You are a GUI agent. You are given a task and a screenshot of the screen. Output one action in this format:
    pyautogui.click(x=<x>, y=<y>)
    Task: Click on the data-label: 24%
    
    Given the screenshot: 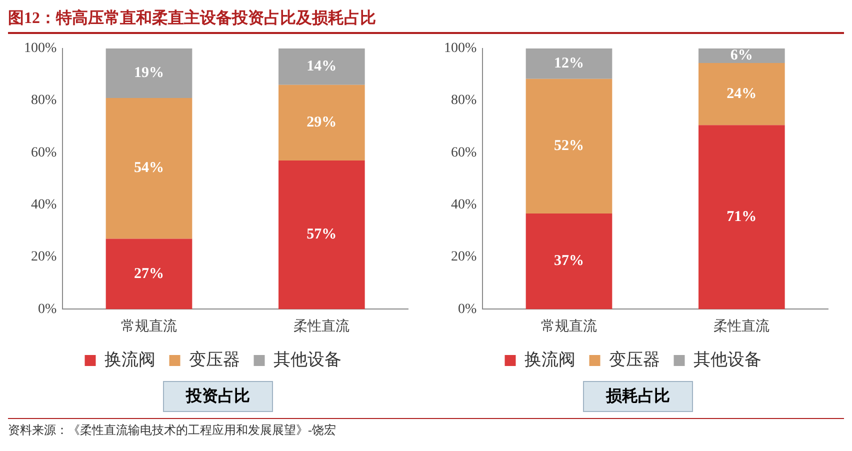 What is the action you would take?
    pyautogui.click(x=741, y=94)
    